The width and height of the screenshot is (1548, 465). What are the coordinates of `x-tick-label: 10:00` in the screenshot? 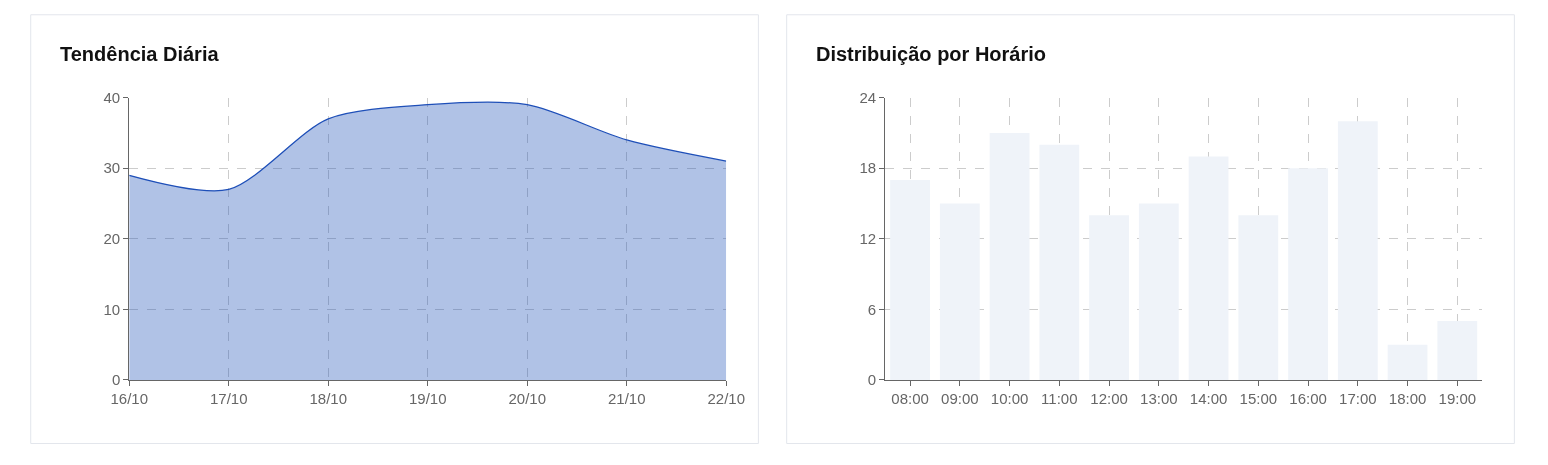 It's located at (1009, 398).